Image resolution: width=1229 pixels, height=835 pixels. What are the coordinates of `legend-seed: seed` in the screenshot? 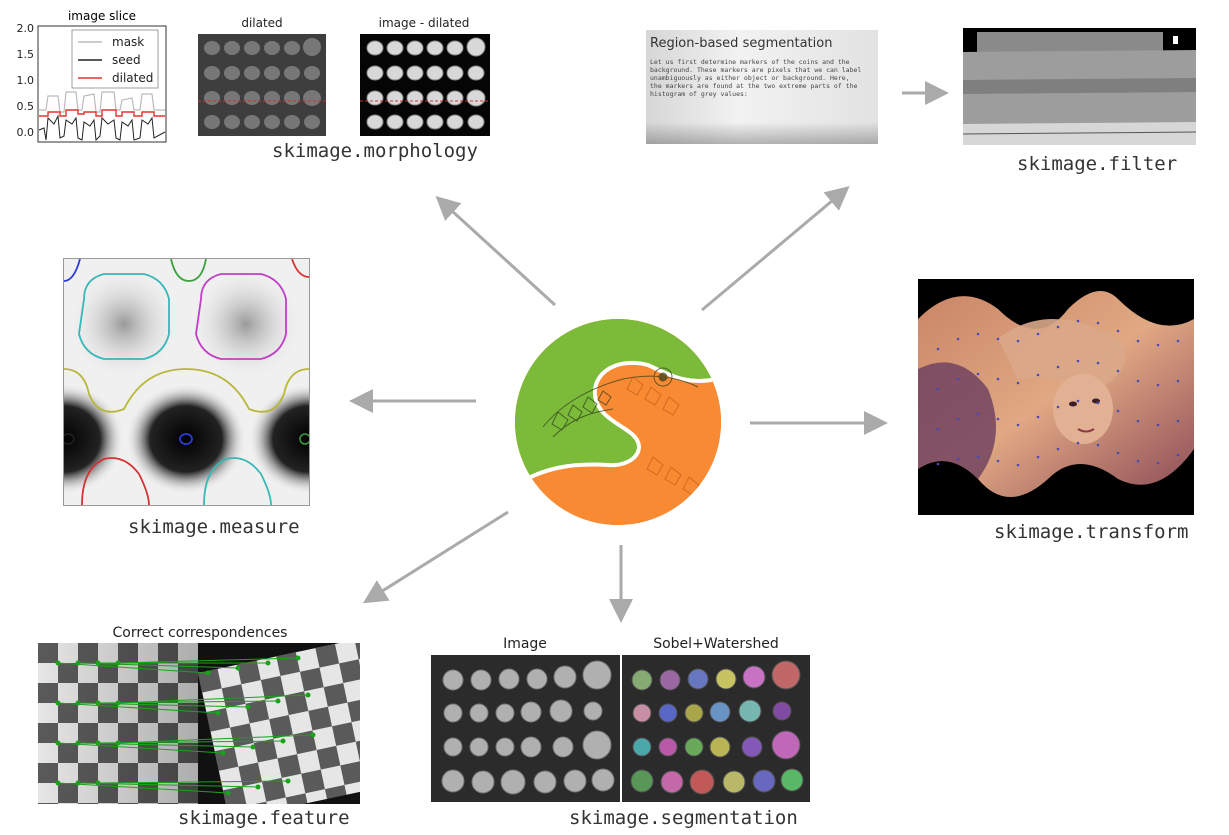 It's located at (126, 60).